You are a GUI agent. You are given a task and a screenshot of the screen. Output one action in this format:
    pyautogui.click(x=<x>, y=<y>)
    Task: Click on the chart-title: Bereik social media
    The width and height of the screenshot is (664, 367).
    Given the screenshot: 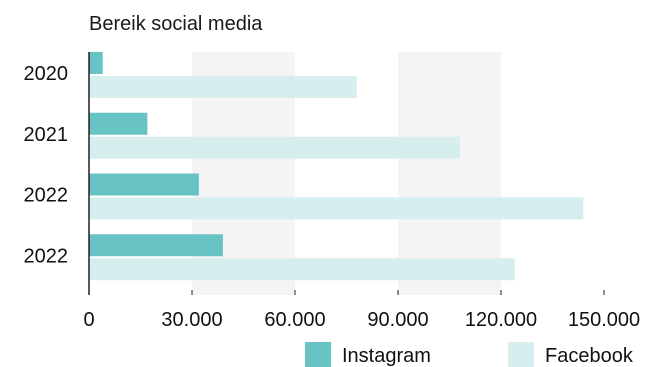 What is the action you would take?
    pyautogui.click(x=176, y=24)
    